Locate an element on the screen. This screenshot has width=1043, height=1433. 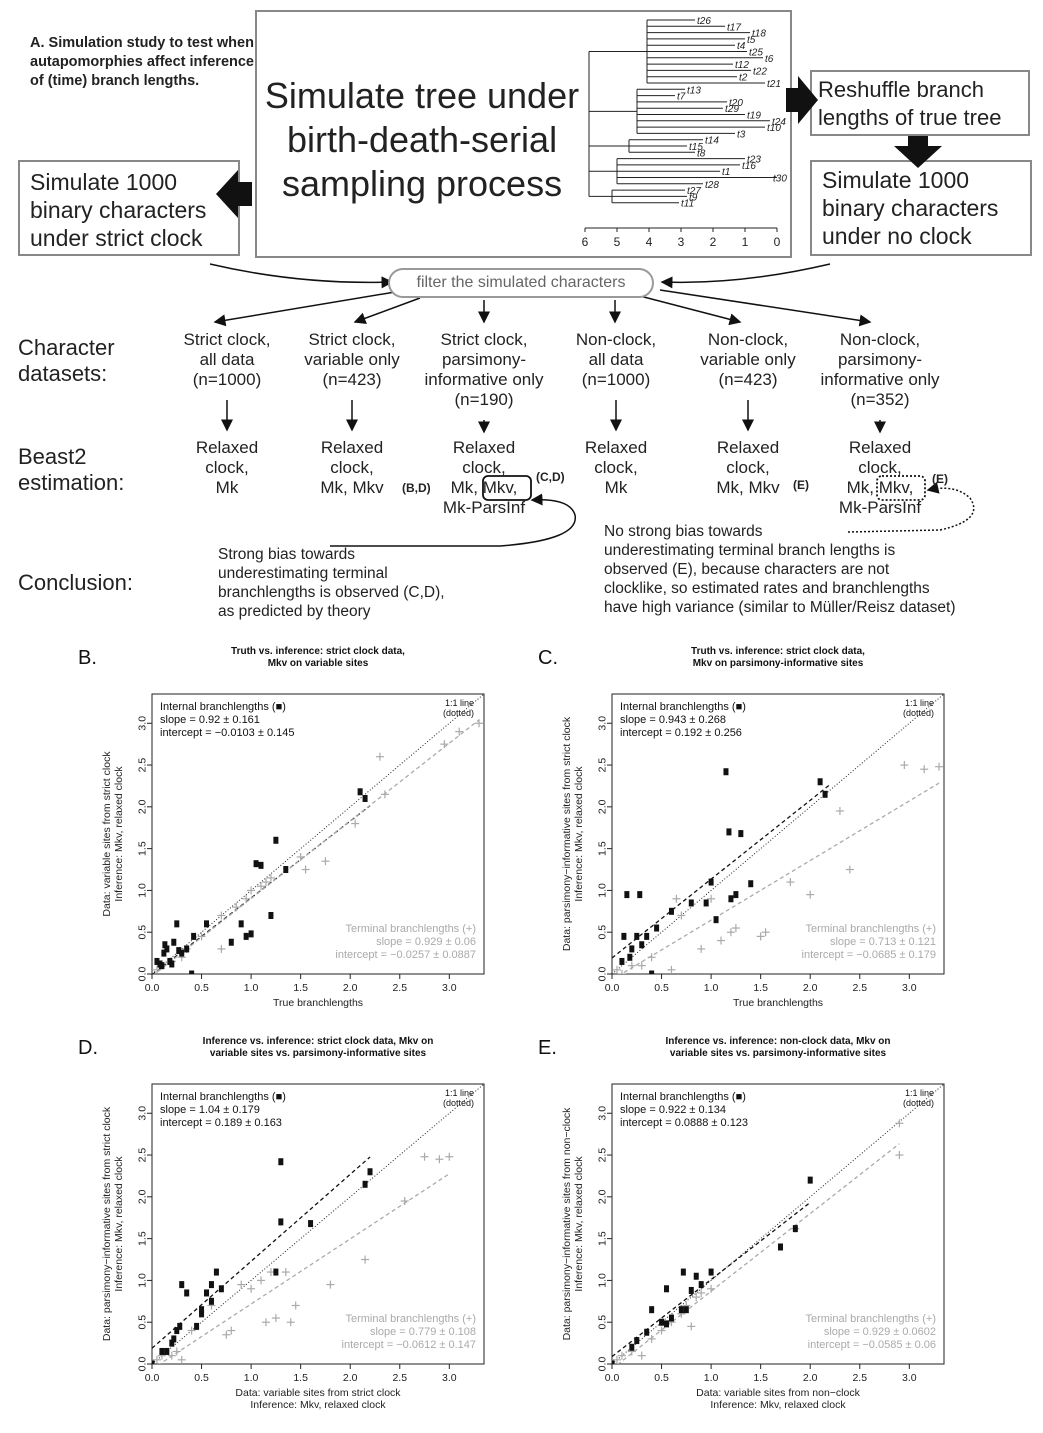
tree-tip-label: t10 is located at coordinates (774, 128).